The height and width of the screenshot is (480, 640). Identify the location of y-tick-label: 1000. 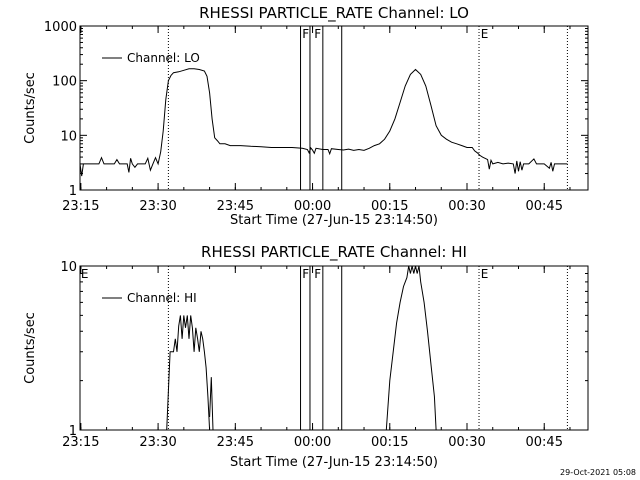
(60, 27).